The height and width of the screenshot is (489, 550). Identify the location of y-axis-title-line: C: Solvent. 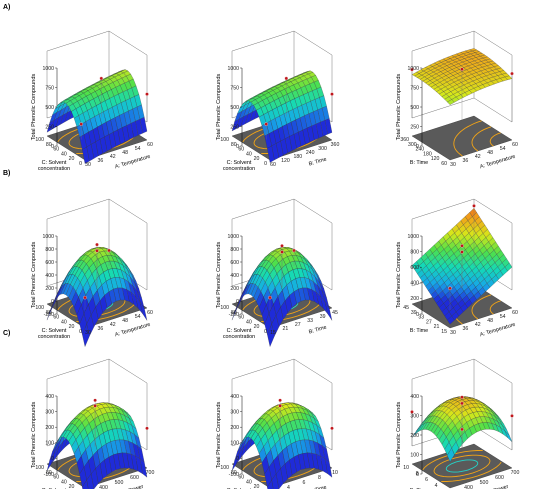
(239, 163).